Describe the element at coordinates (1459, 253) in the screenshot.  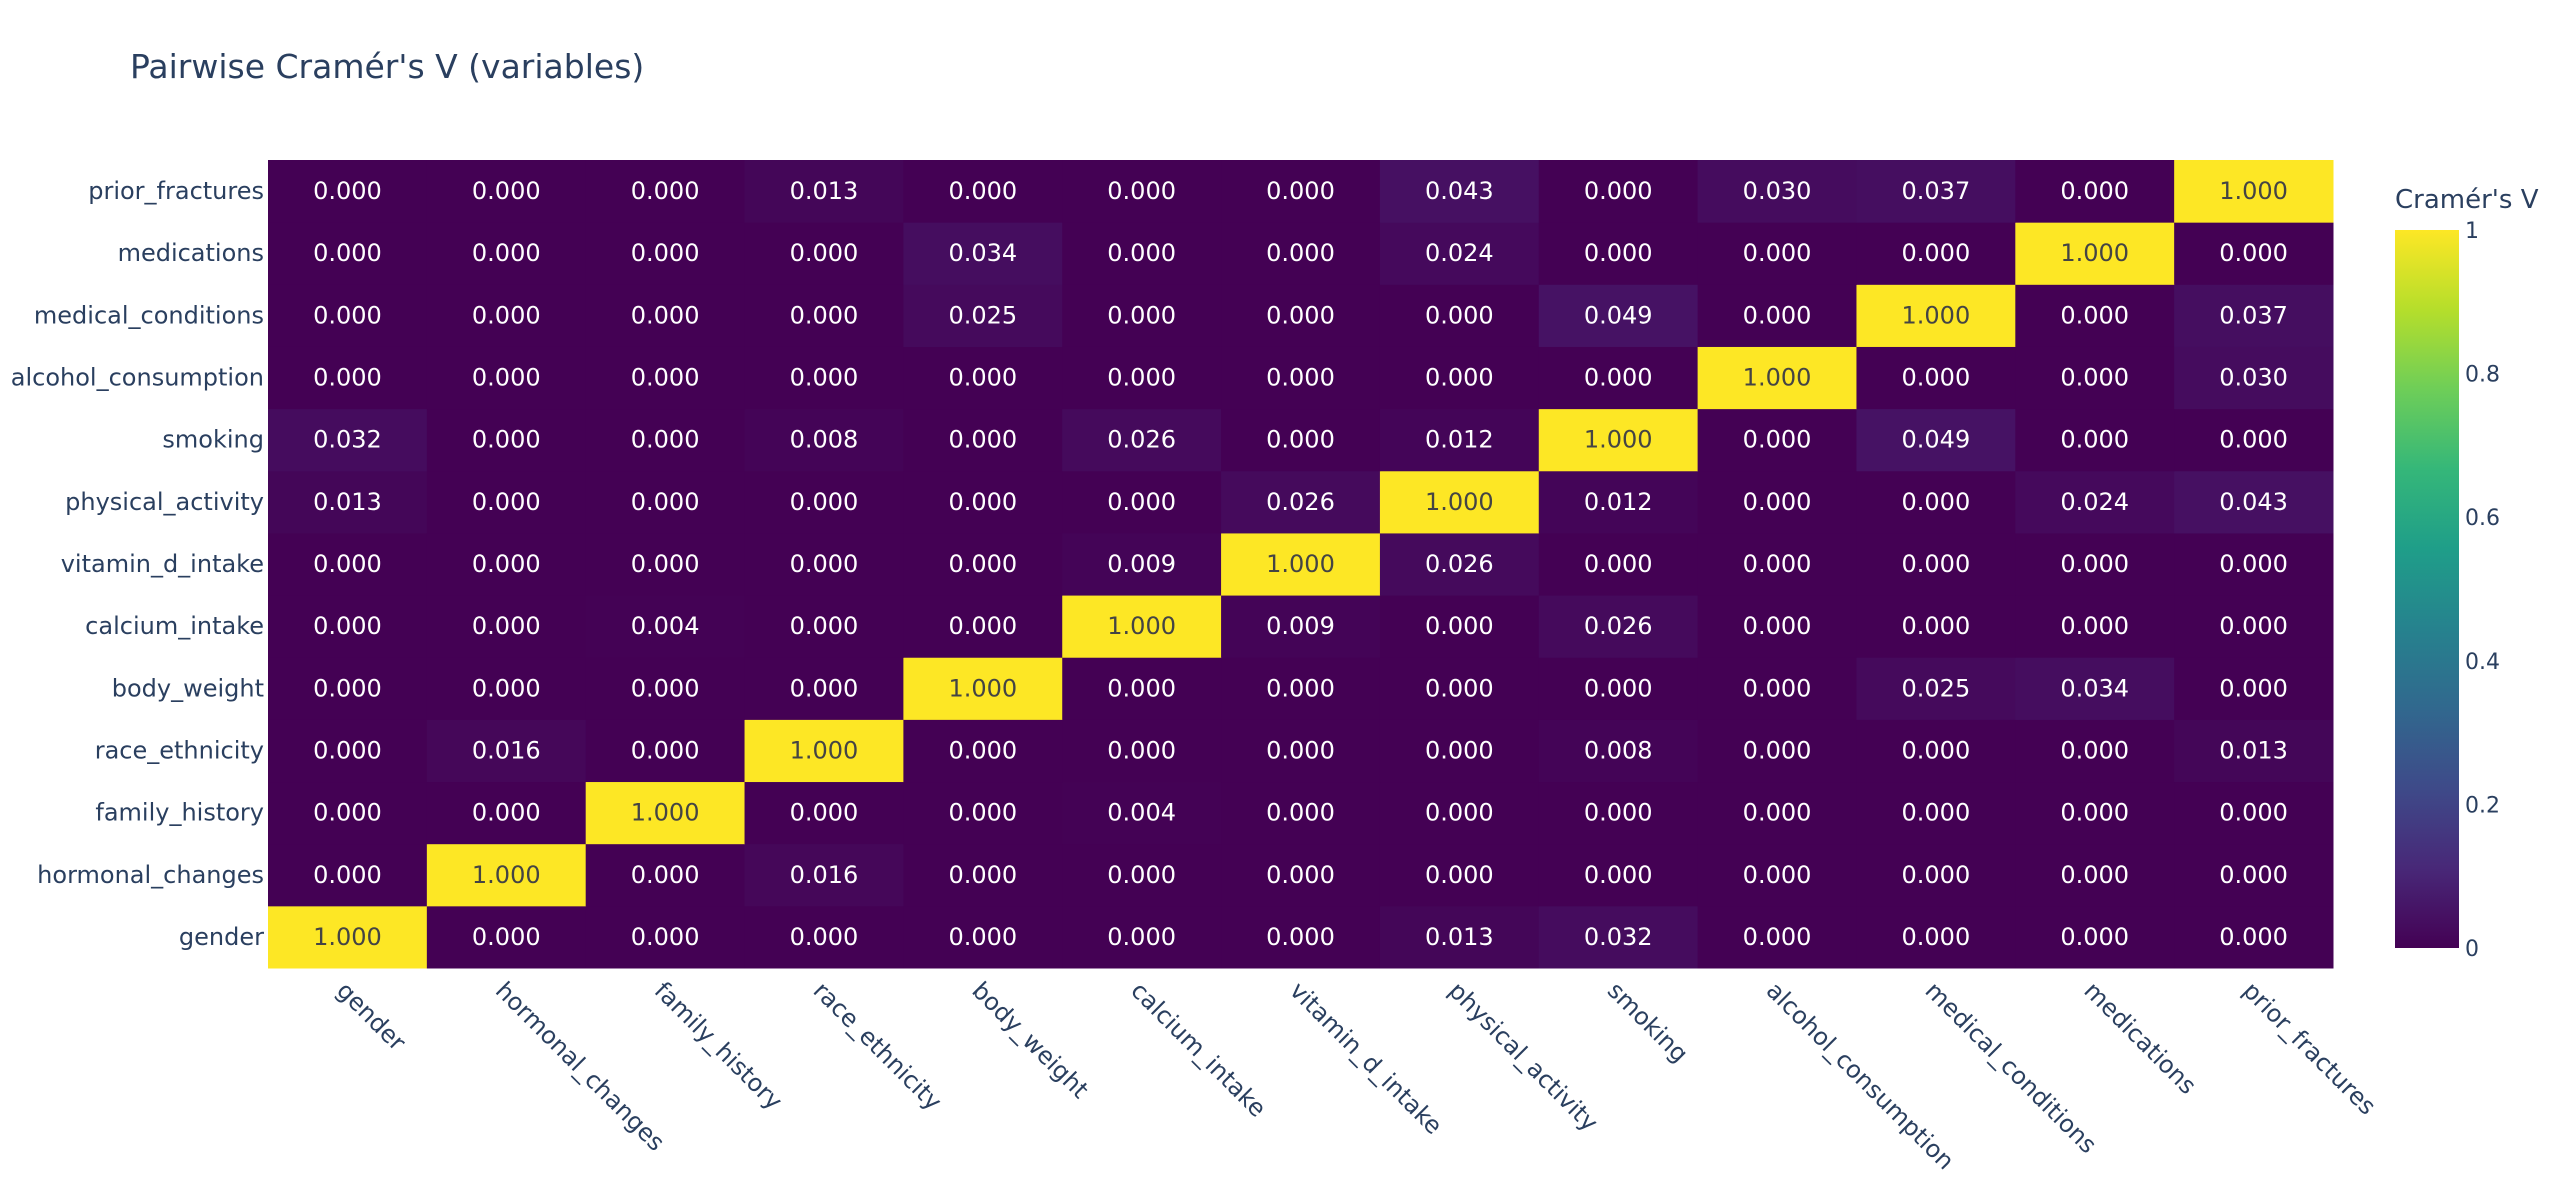
I see `heatmap-cell-label: 0.024` at that location.